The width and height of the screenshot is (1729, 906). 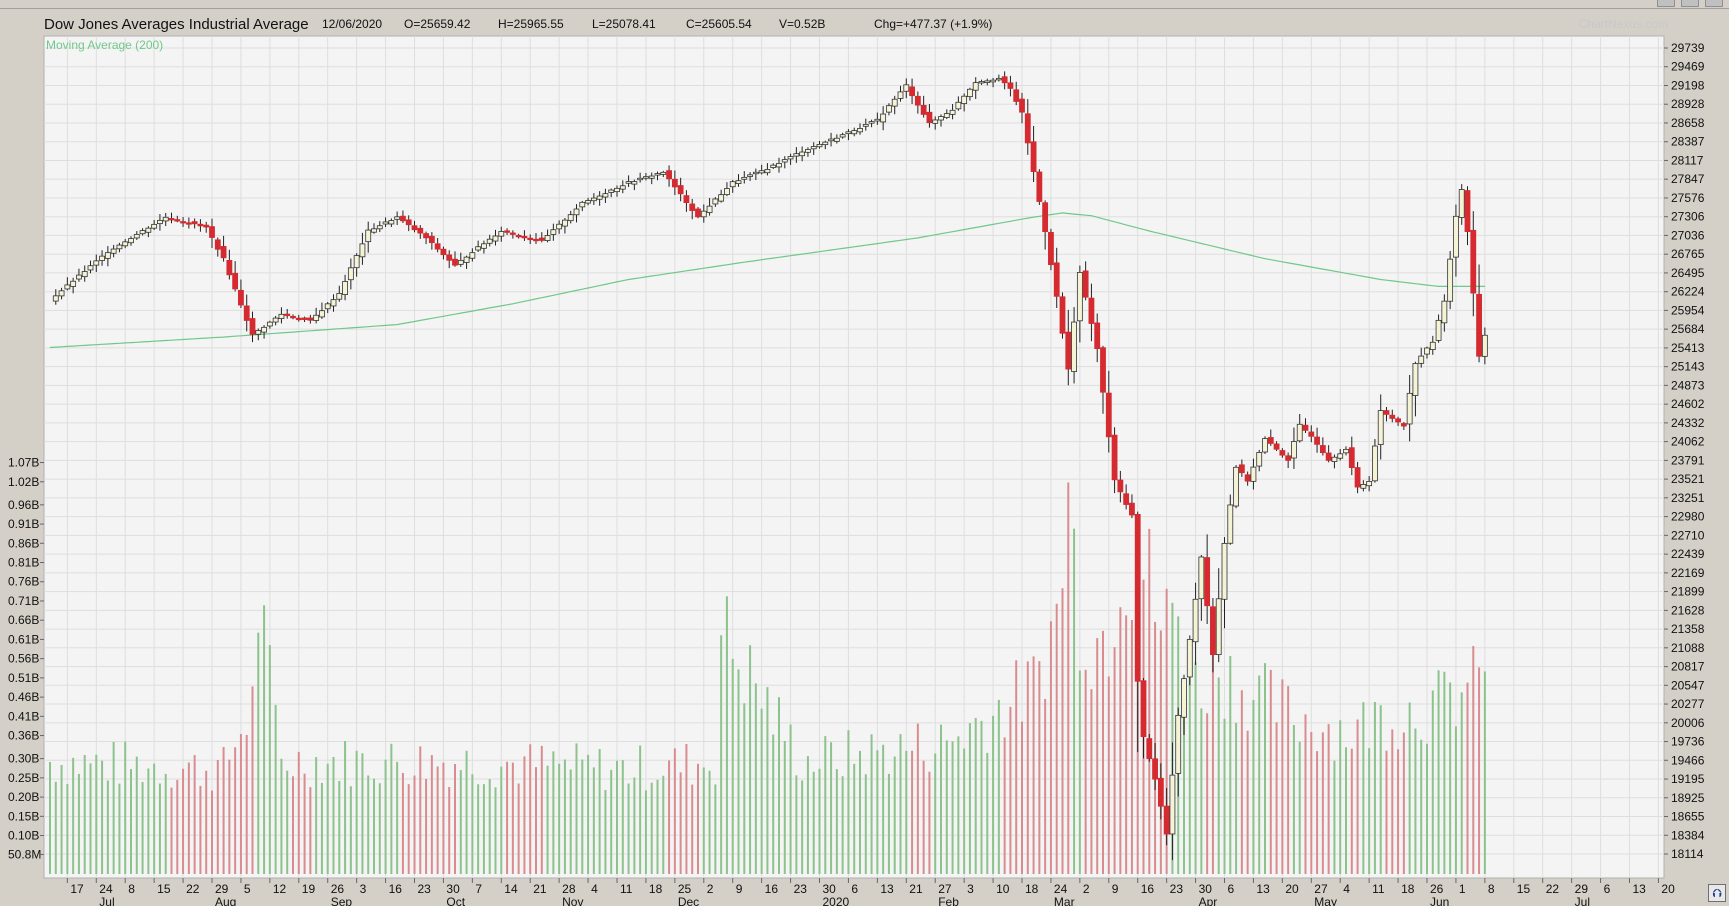 I want to click on maximize-icon, so click(x=1690, y=3).